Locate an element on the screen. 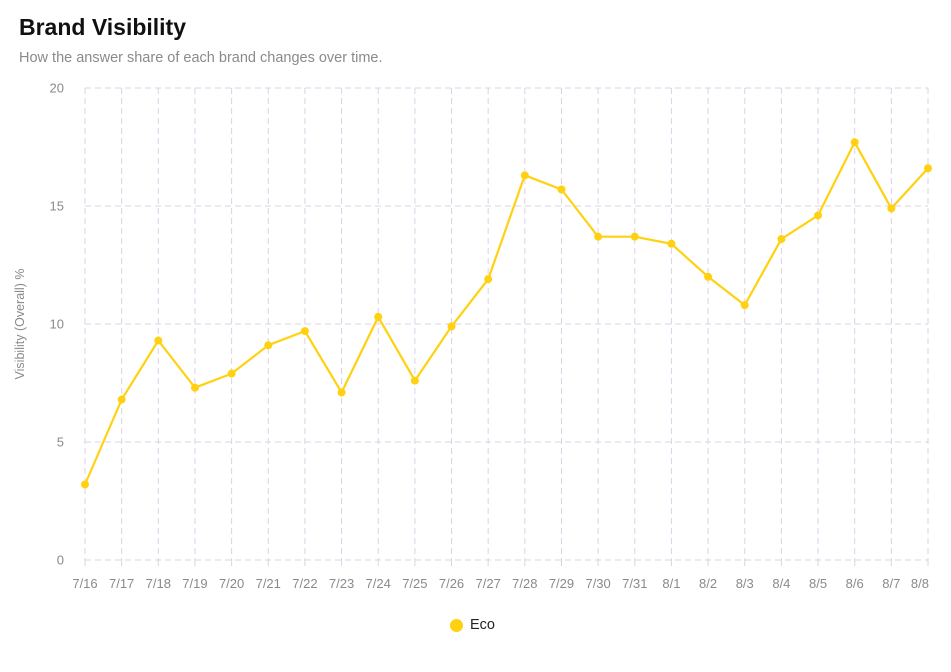 This screenshot has width=951, height=672. x-tick-label: 7/29 is located at coordinates (561, 583).